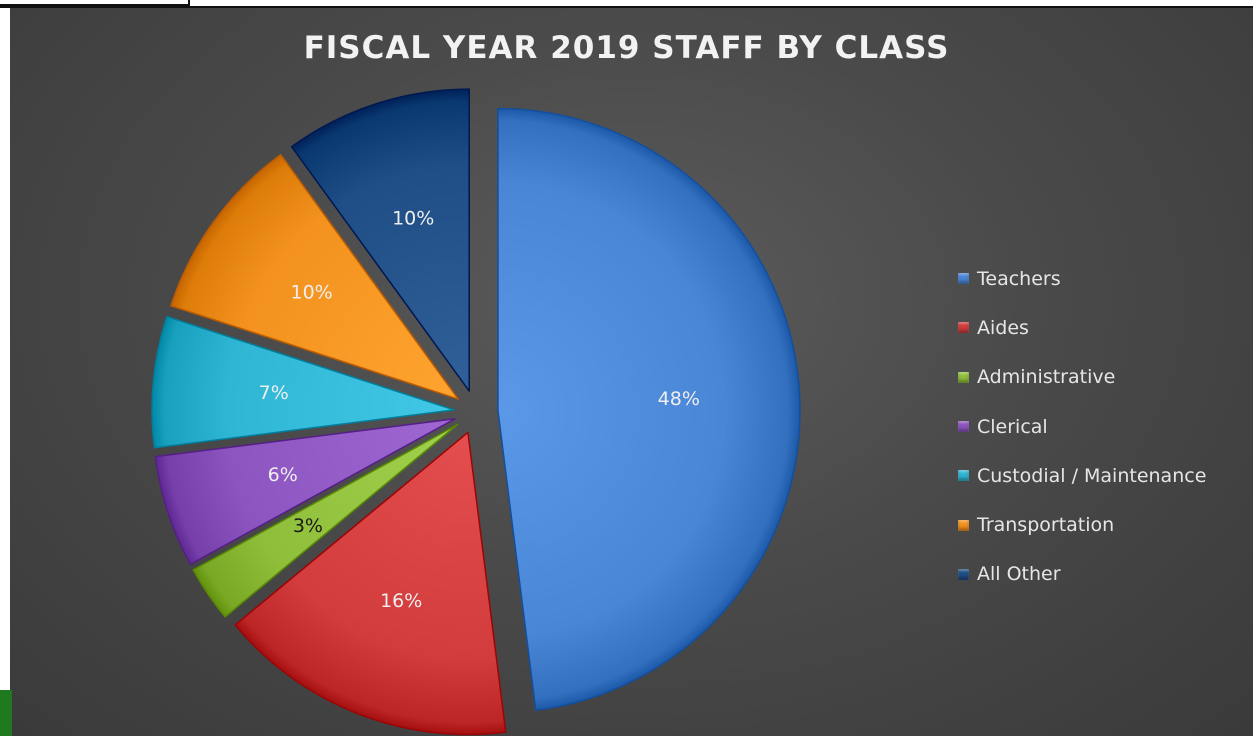 This screenshot has height=736, width=1253. What do you see at coordinates (380, 240) in the screenshot?
I see `pie-slice-all-other` at bounding box center [380, 240].